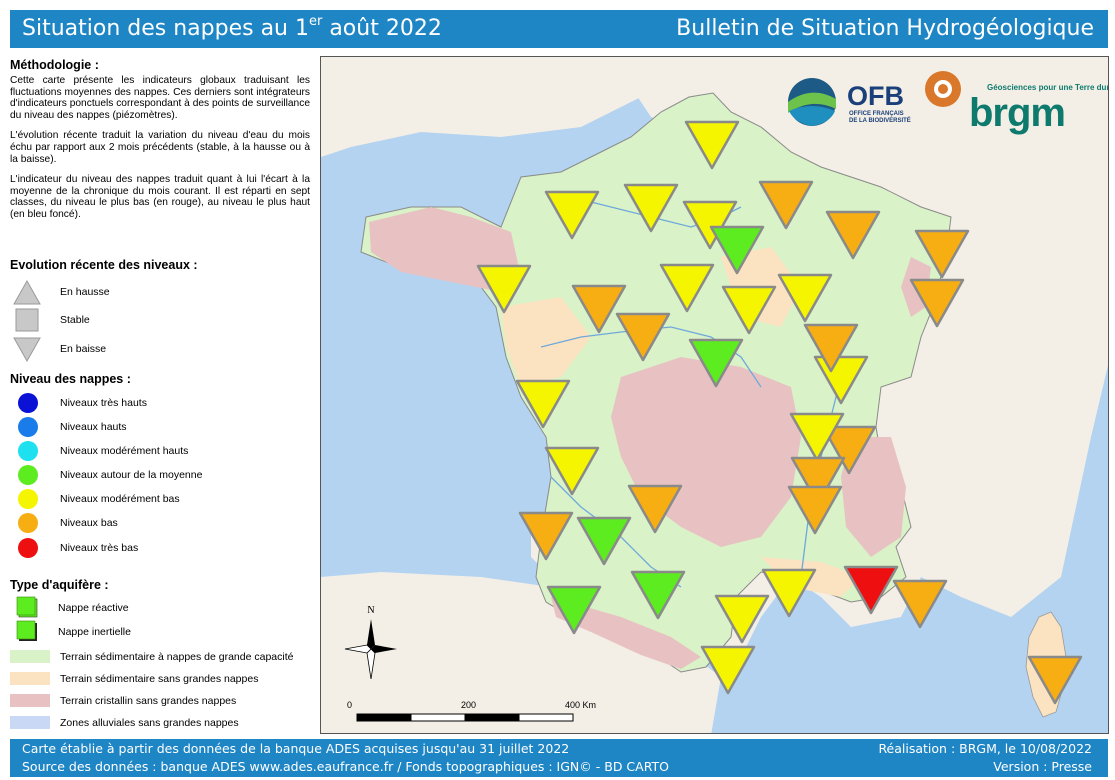 This screenshot has width=1115, height=780. Describe the element at coordinates (574, 610) in the screenshot. I see `marker-landes-sud` at that location.